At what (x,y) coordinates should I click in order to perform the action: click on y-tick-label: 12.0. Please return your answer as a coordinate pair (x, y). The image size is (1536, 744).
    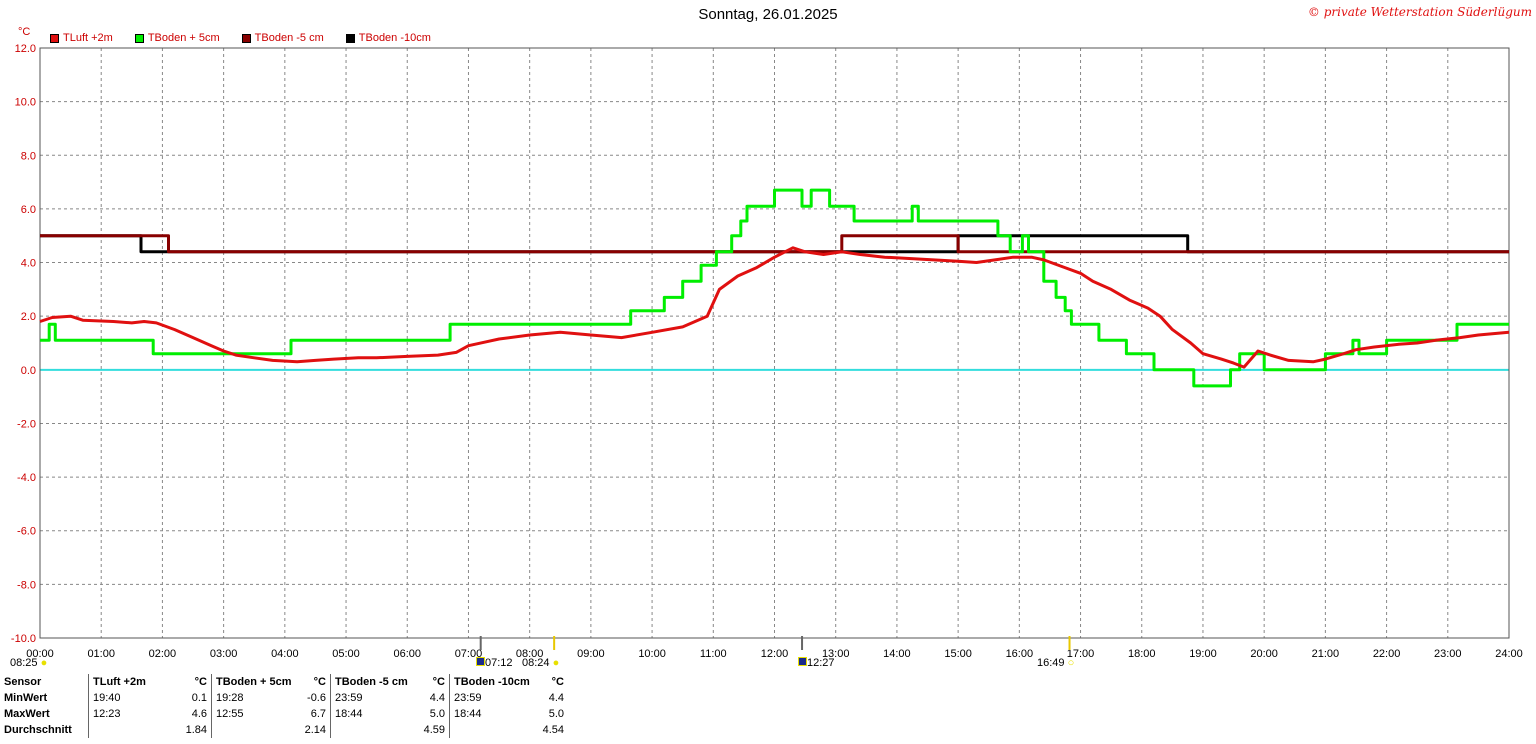
    Looking at the image, I should click on (25, 49).